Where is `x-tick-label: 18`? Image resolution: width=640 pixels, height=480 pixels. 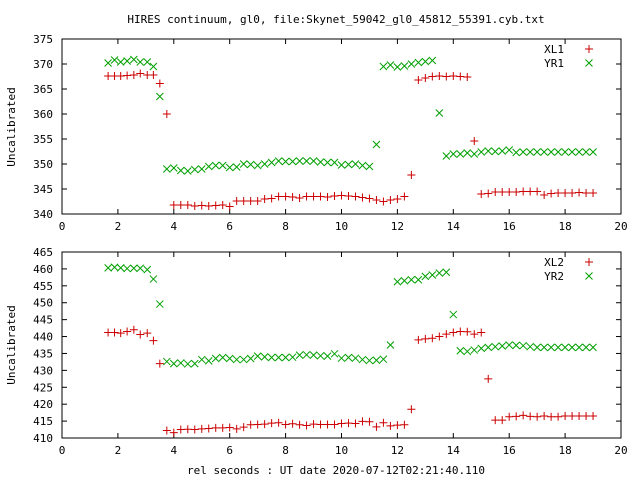 x-tick-label: 18 is located at coordinates (564, 450).